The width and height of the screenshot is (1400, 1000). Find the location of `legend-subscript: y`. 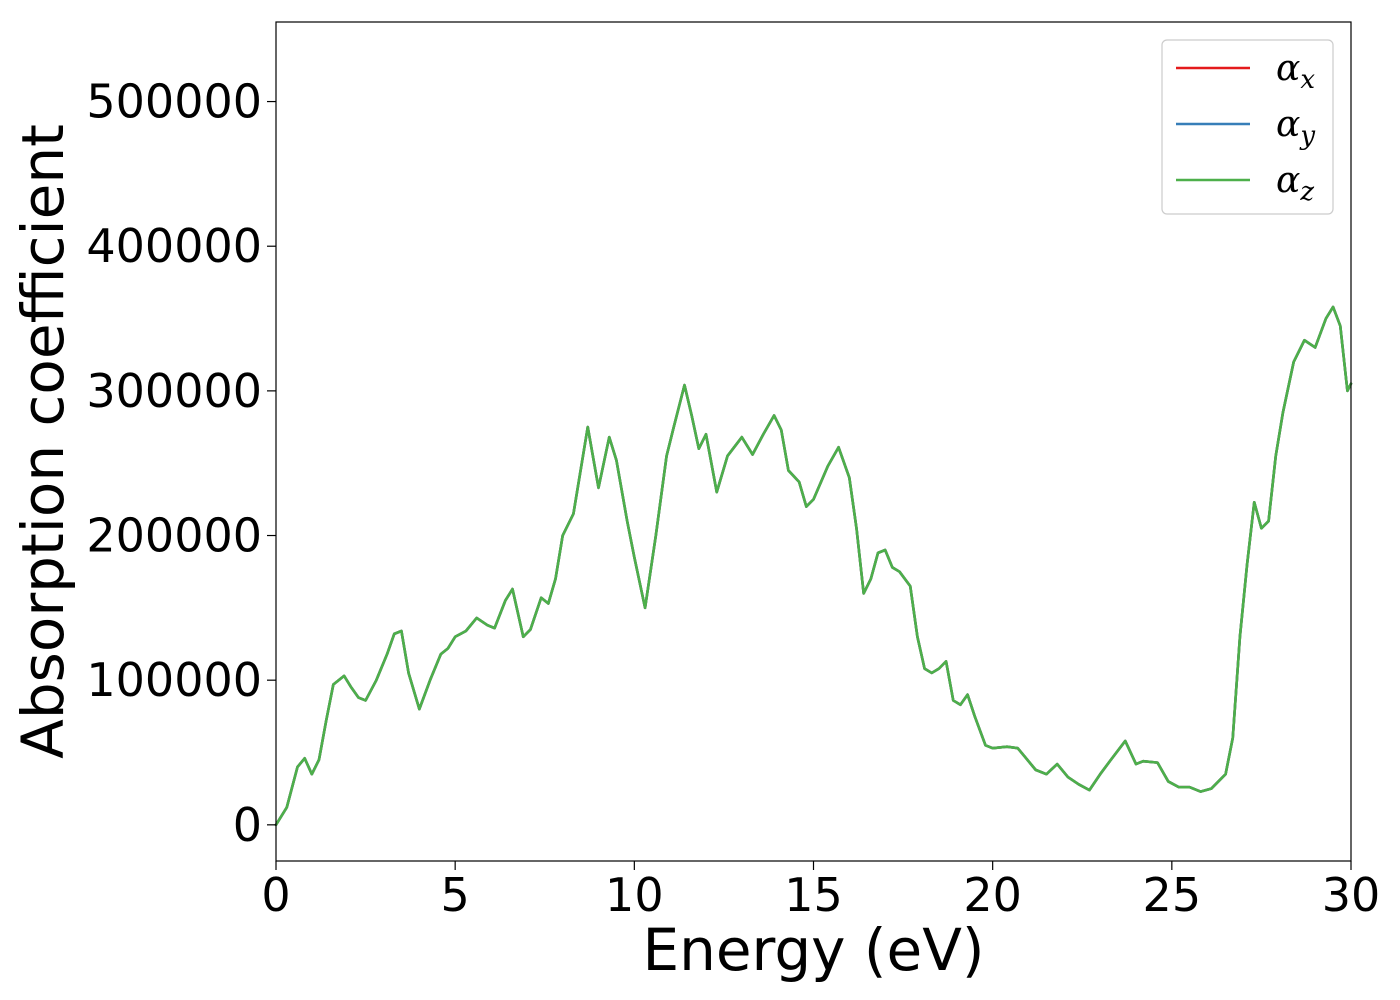

legend-subscript: y is located at coordinates (1307, 136).